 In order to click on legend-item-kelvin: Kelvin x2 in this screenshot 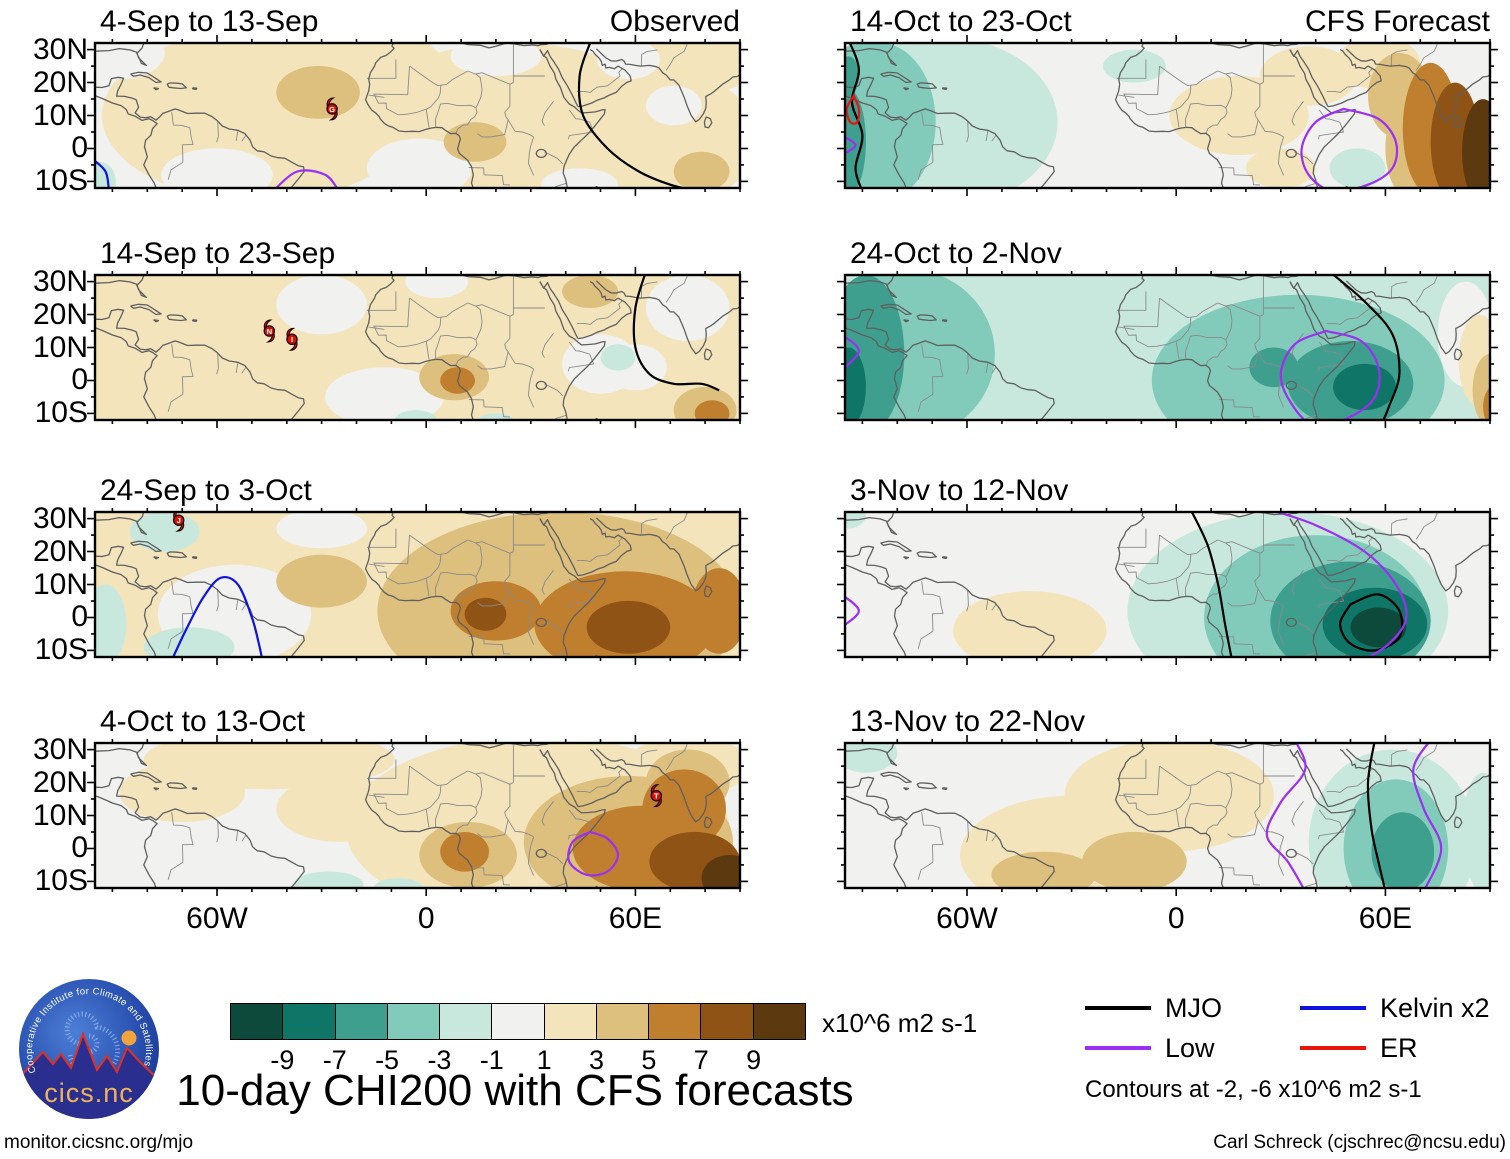, I will do `click(1405, 1008)`.